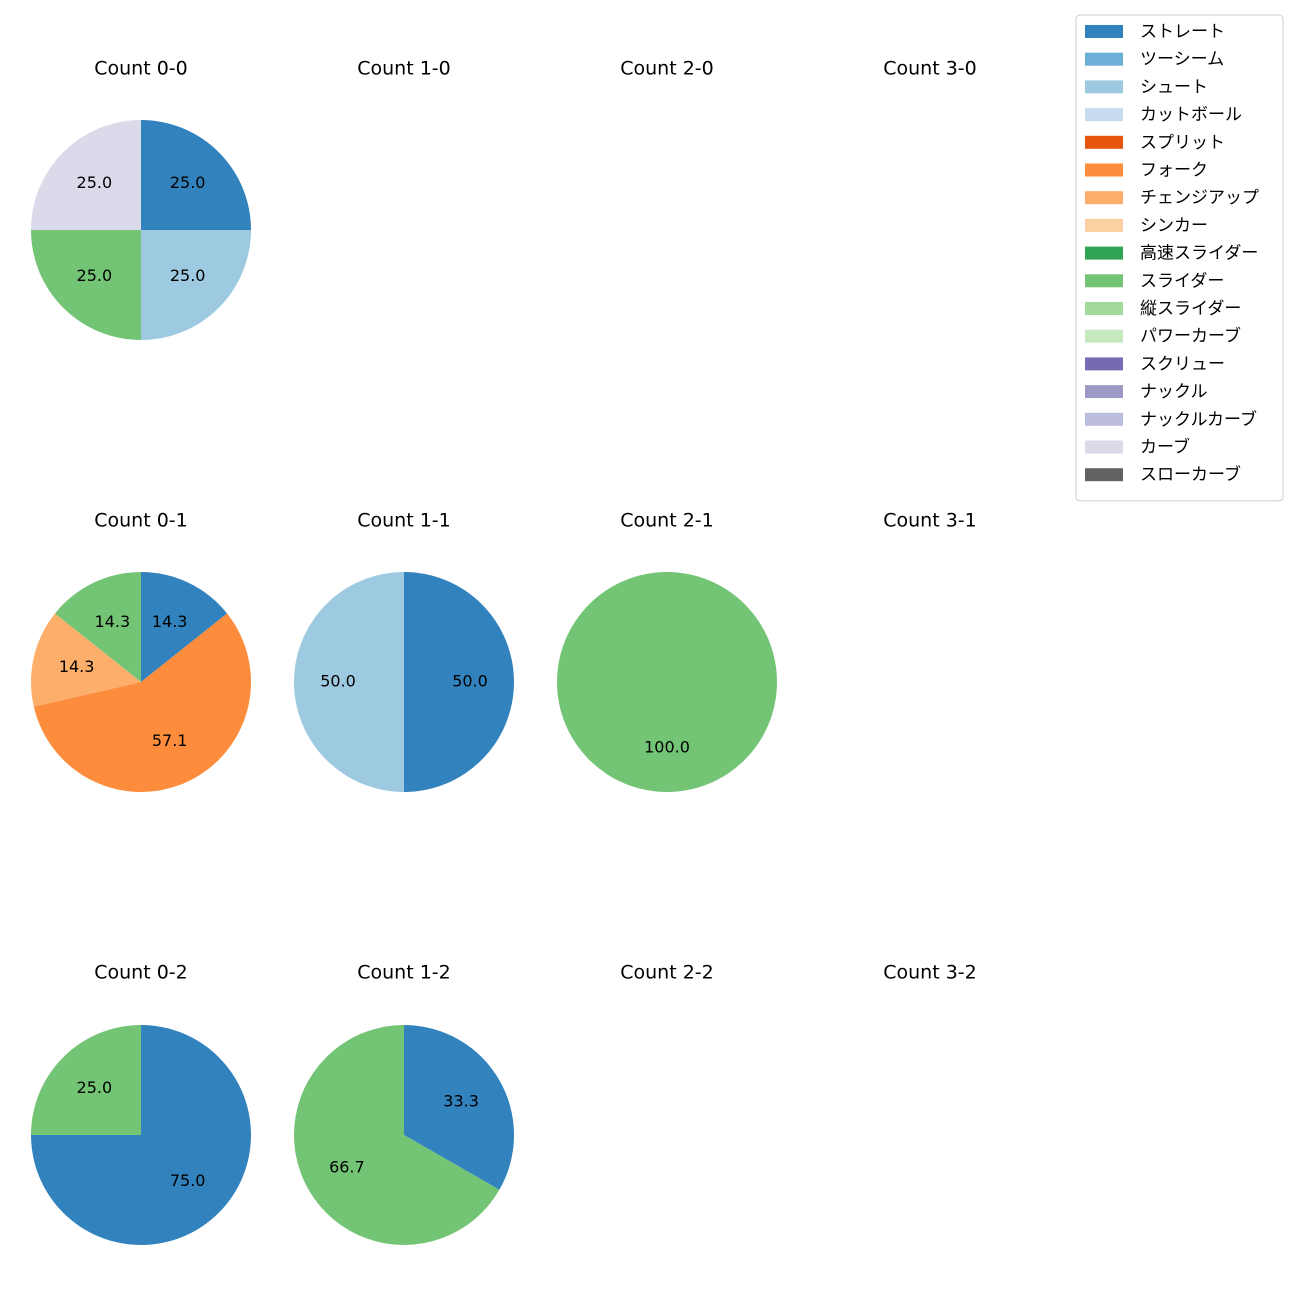  What do you see at coordinates (347, 1167) in the screenshot?
I see `slice-label: 66.7` at bounding box center [347, 1167].